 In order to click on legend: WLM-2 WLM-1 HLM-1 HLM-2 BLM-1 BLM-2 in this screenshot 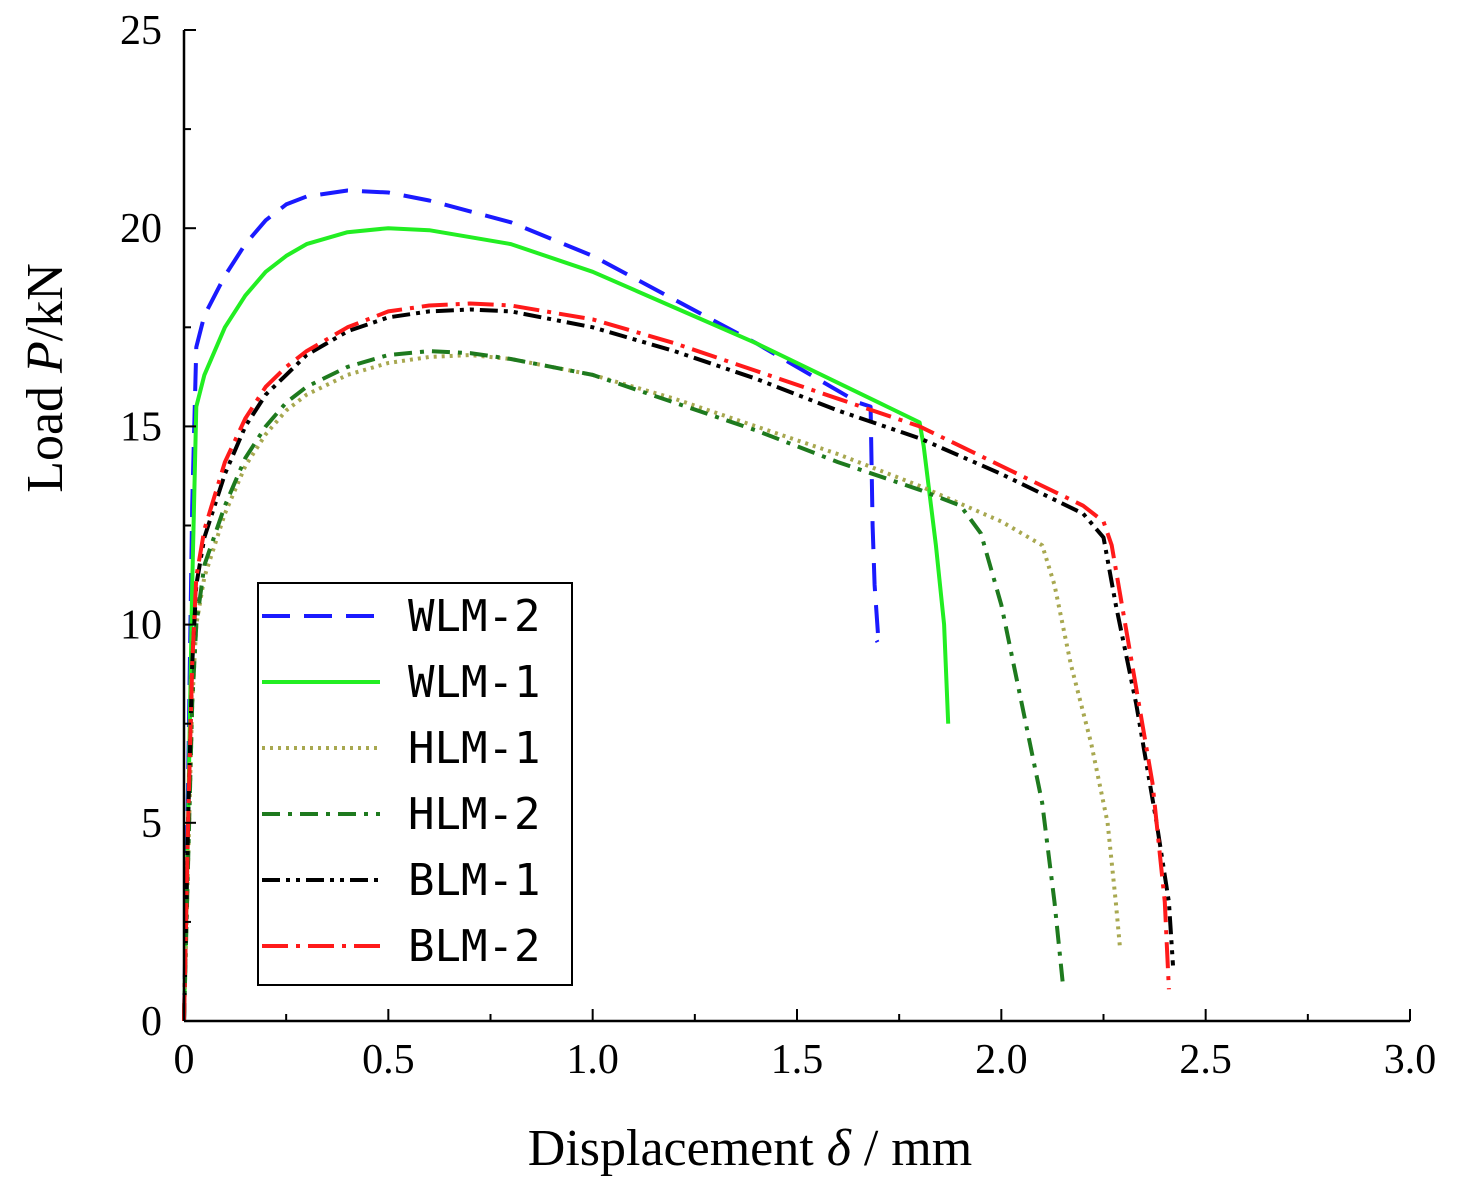, I will do `click(415, 784)`.